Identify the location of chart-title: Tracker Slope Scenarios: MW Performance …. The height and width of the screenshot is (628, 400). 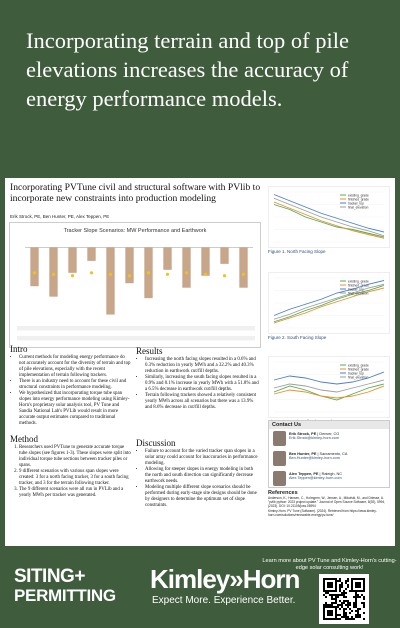
(135, 231).